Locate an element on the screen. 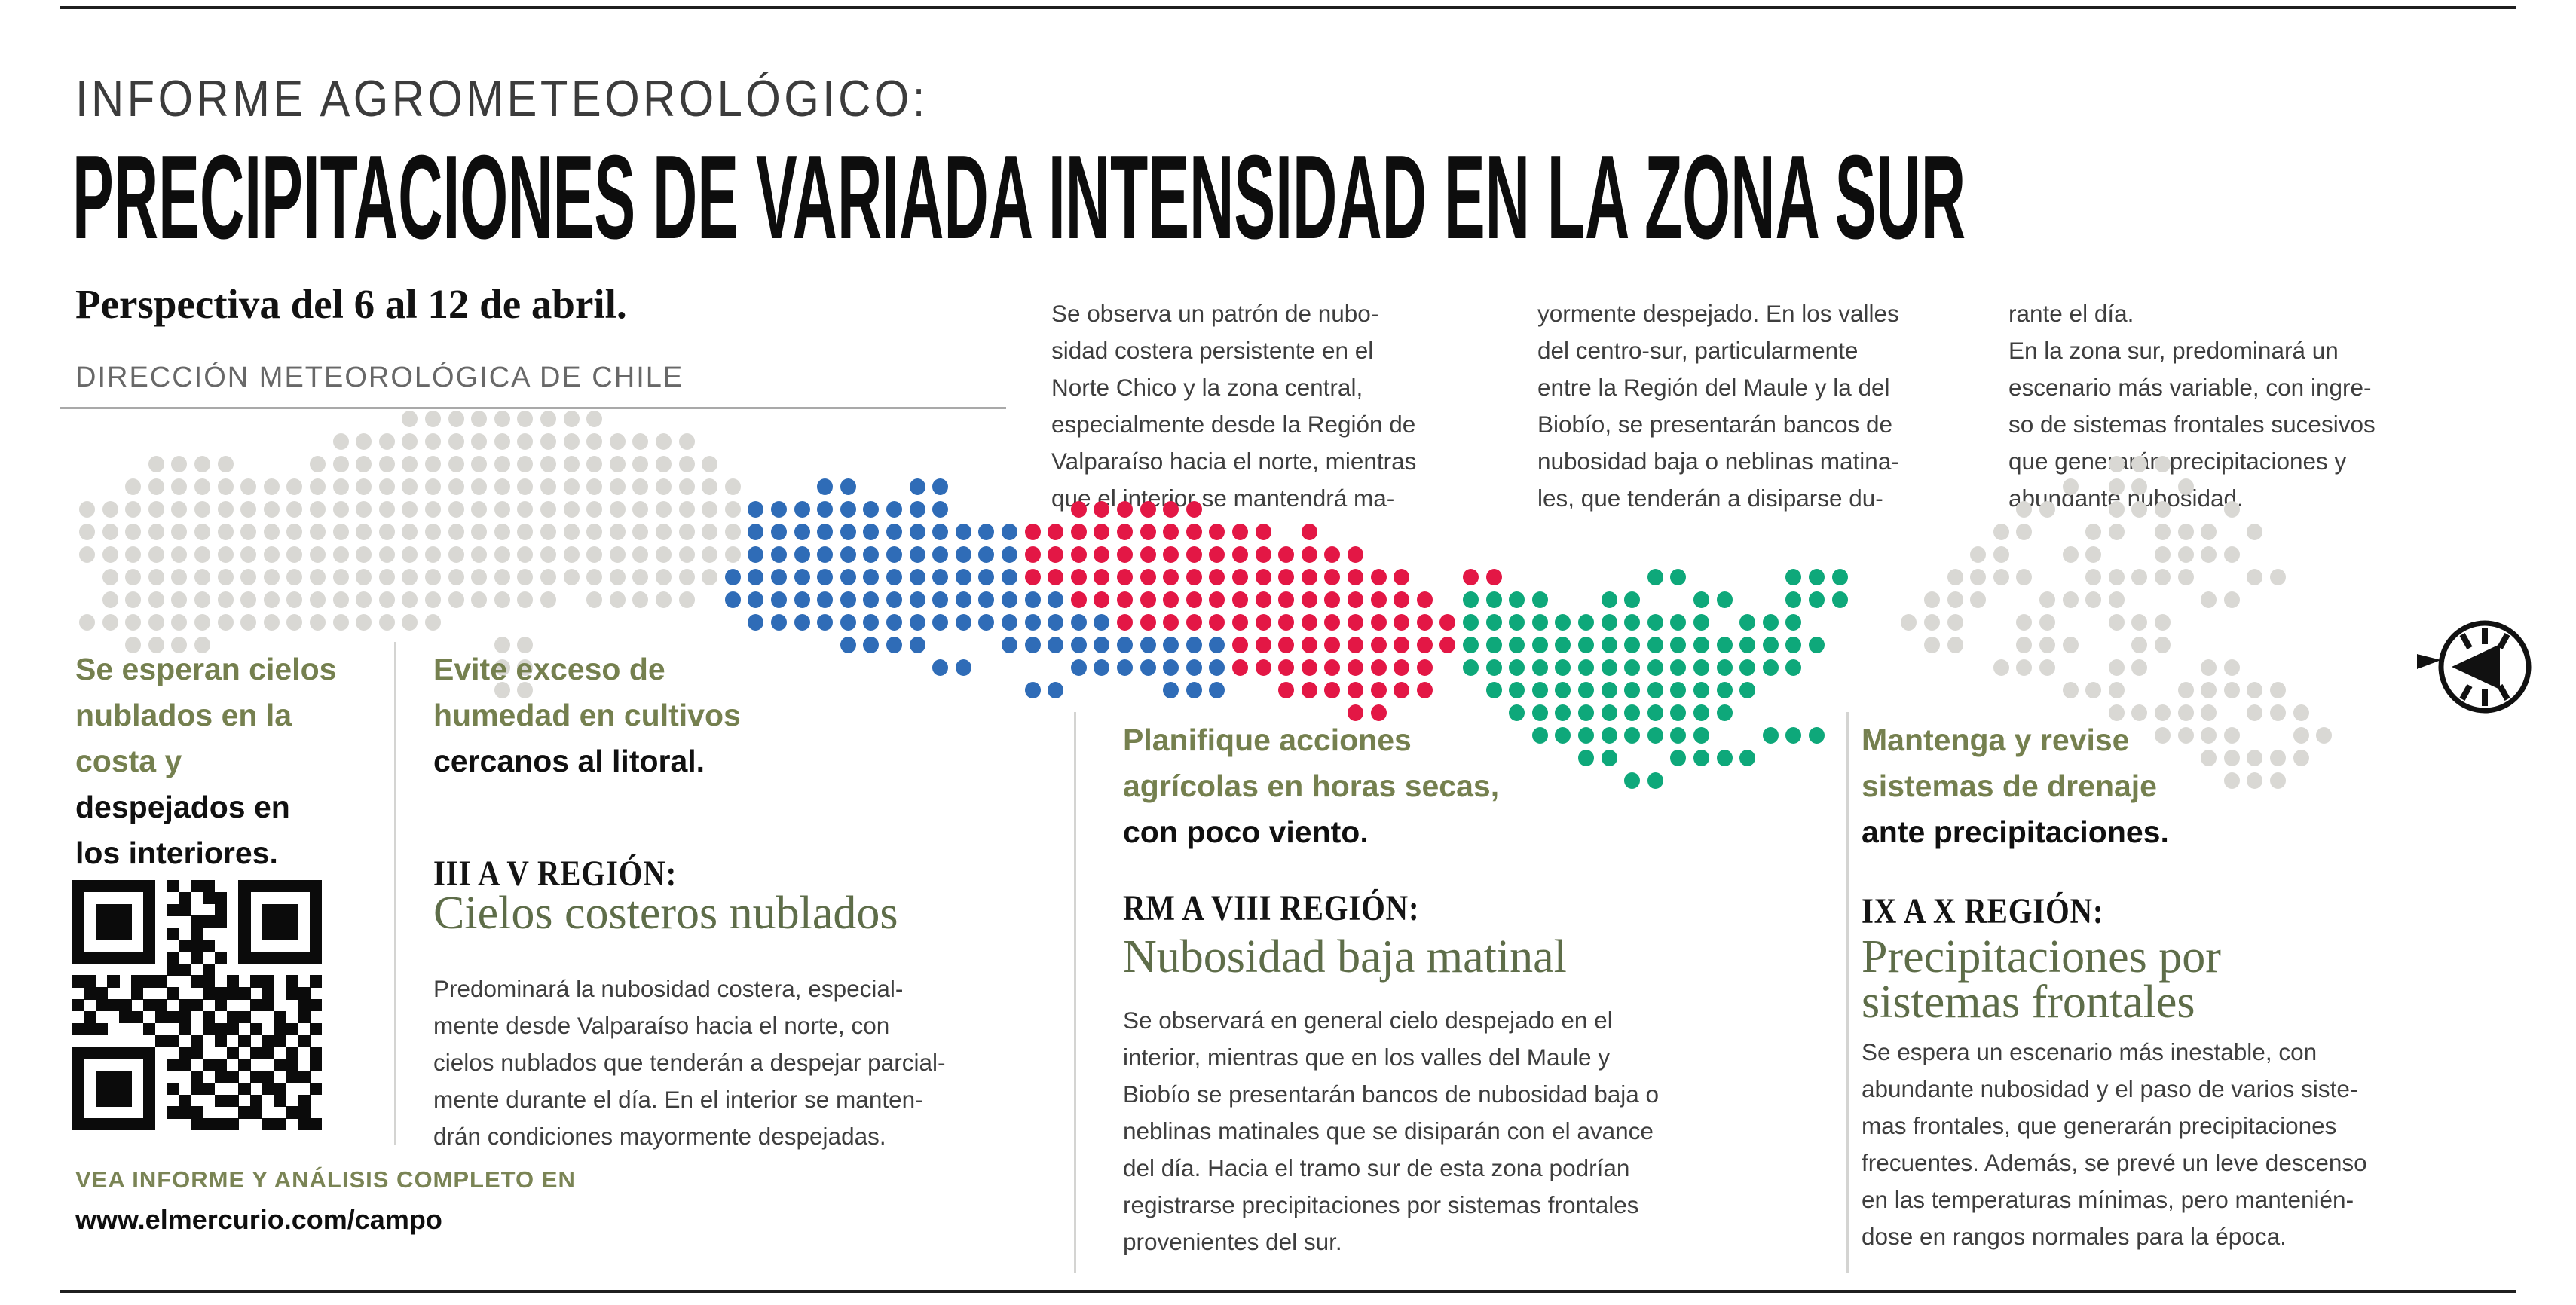 This screenshot has height=1305, width=2576. top-rule is located at coordinates (1288, 7).